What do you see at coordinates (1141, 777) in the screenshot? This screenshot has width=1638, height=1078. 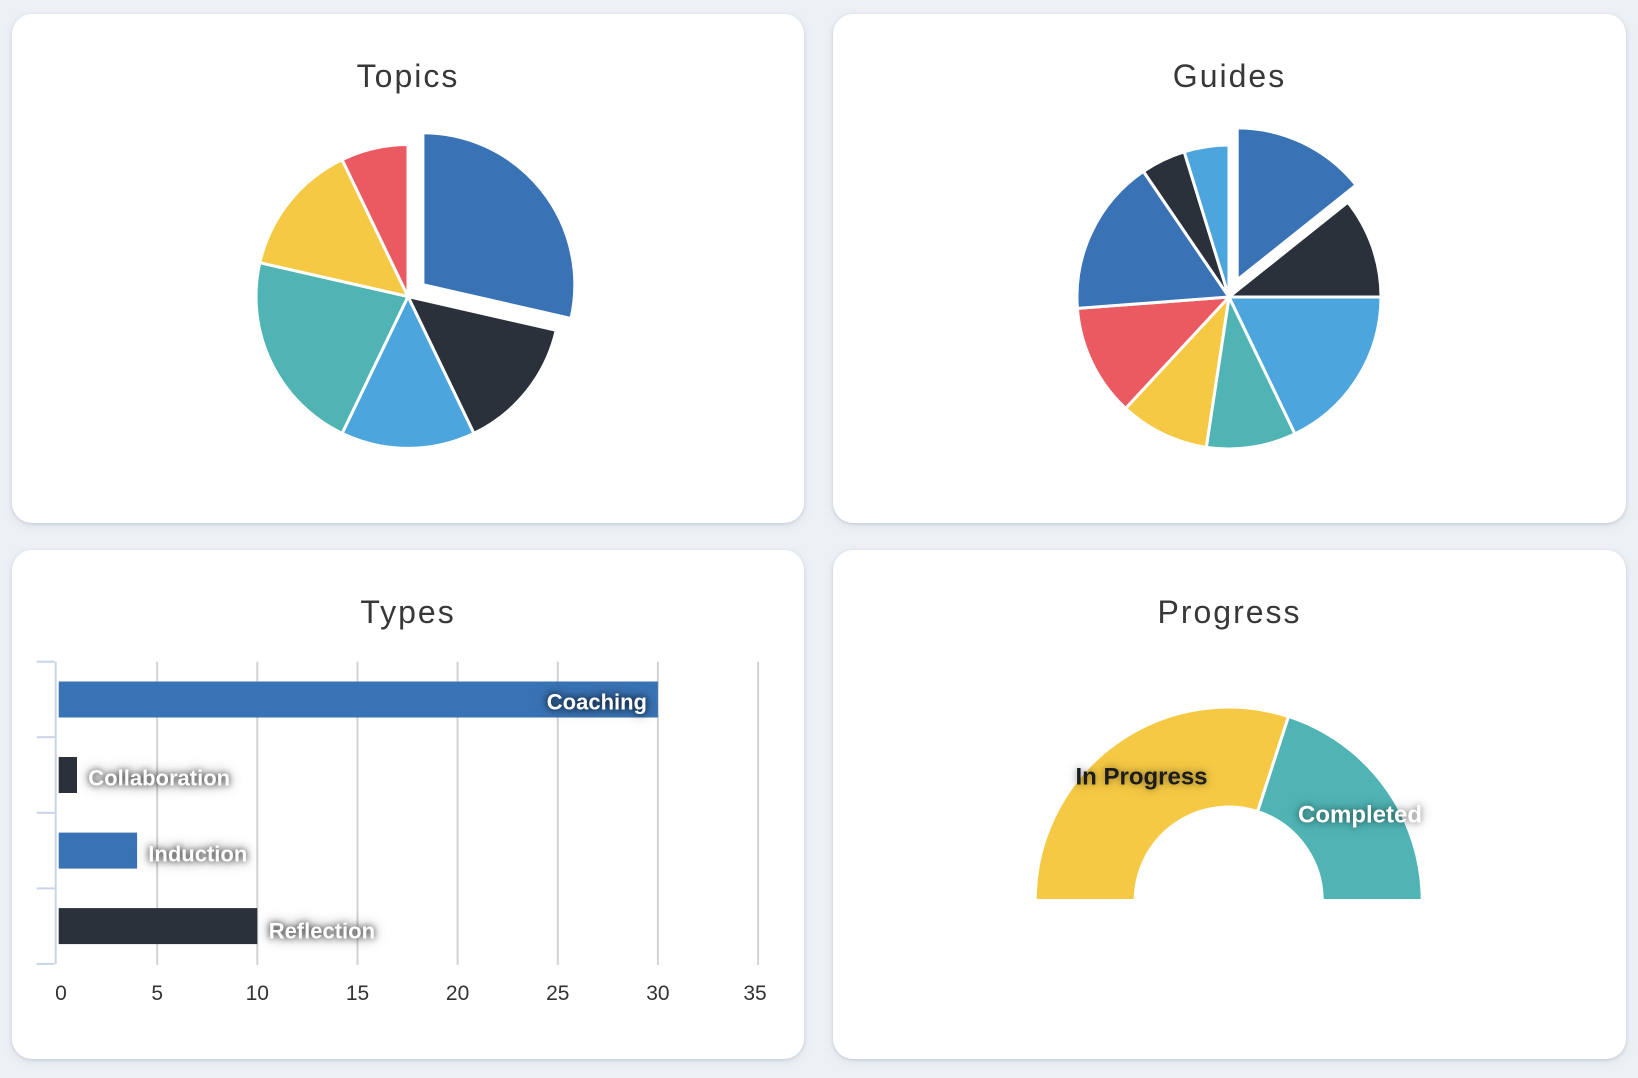 I see `svg-text: In Progress` at bounding box center [1141, 777].